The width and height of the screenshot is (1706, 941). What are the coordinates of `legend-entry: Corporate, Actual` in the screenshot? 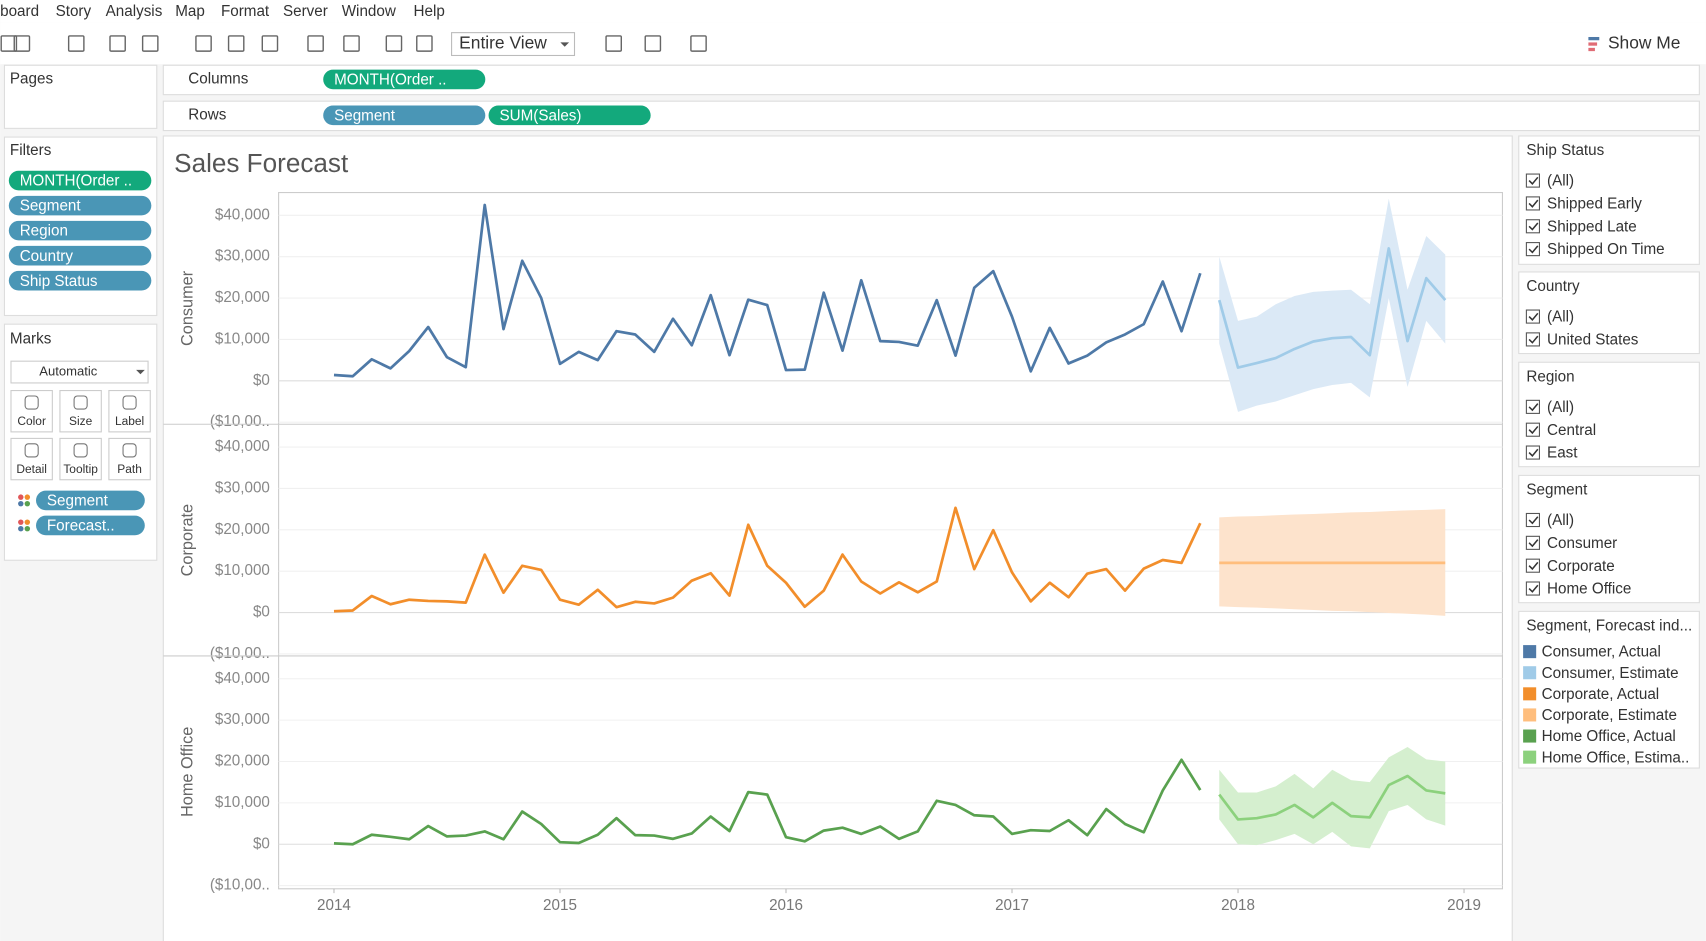 It's located at (1601, 694).